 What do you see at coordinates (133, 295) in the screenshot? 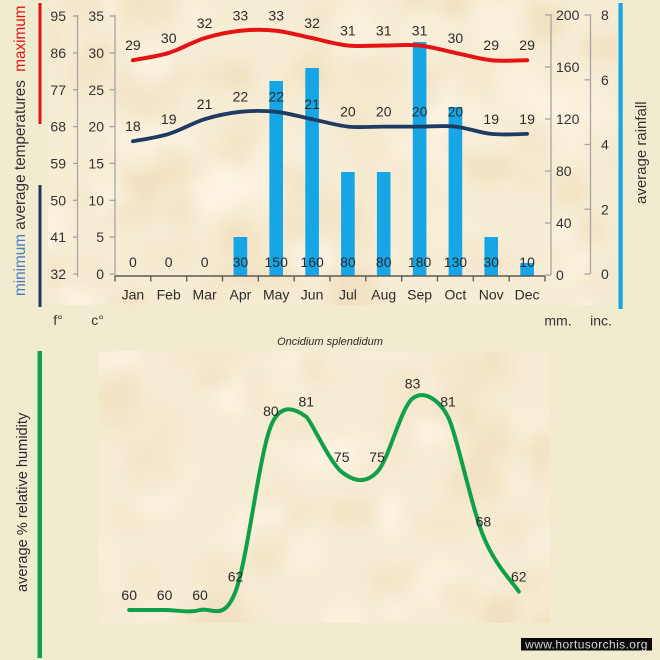
I see `svg-text: Jan` at bounding box center [133, 295].